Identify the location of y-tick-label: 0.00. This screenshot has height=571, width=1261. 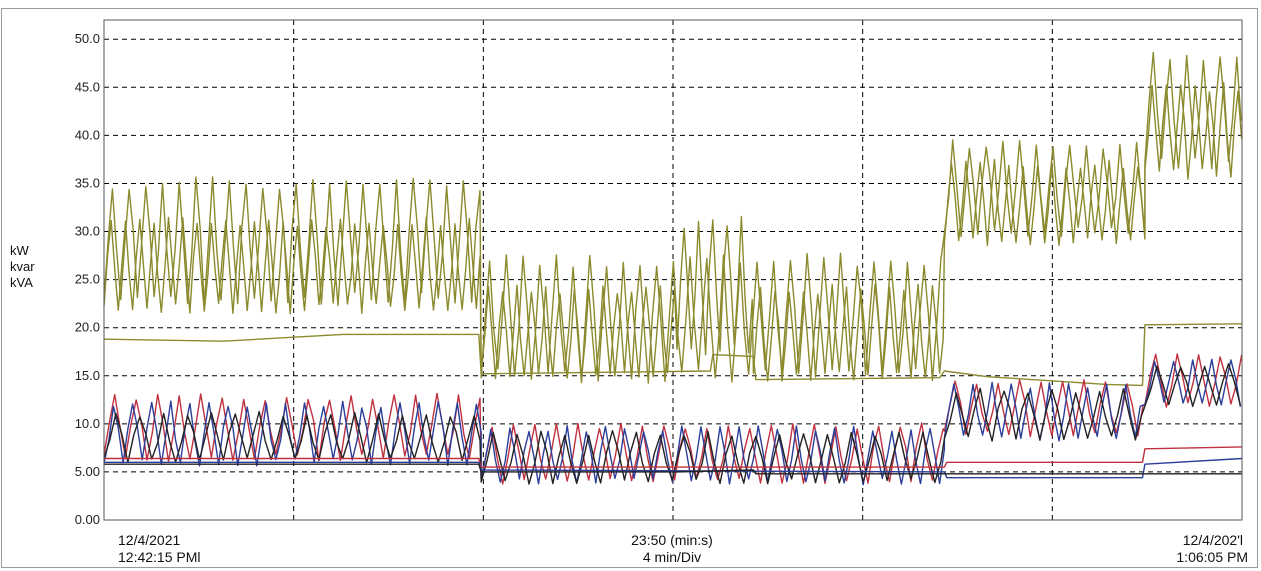
(87, 519).